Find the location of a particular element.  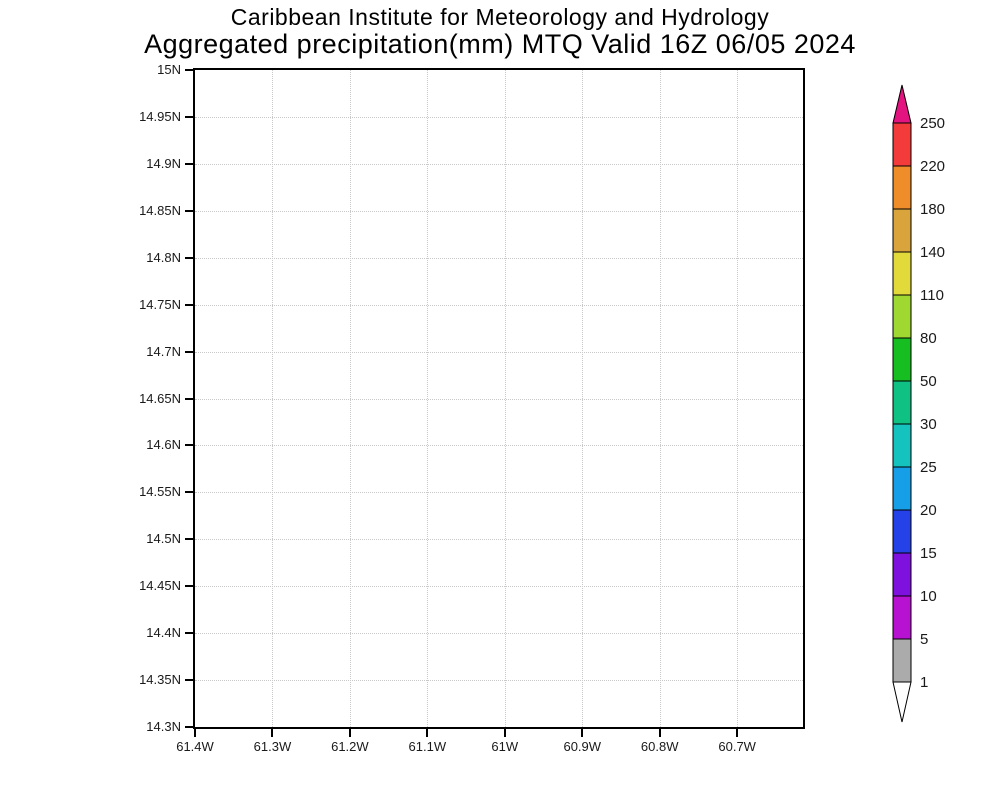

colorbar-level-label: 220 is located at coordinates (932, 166).